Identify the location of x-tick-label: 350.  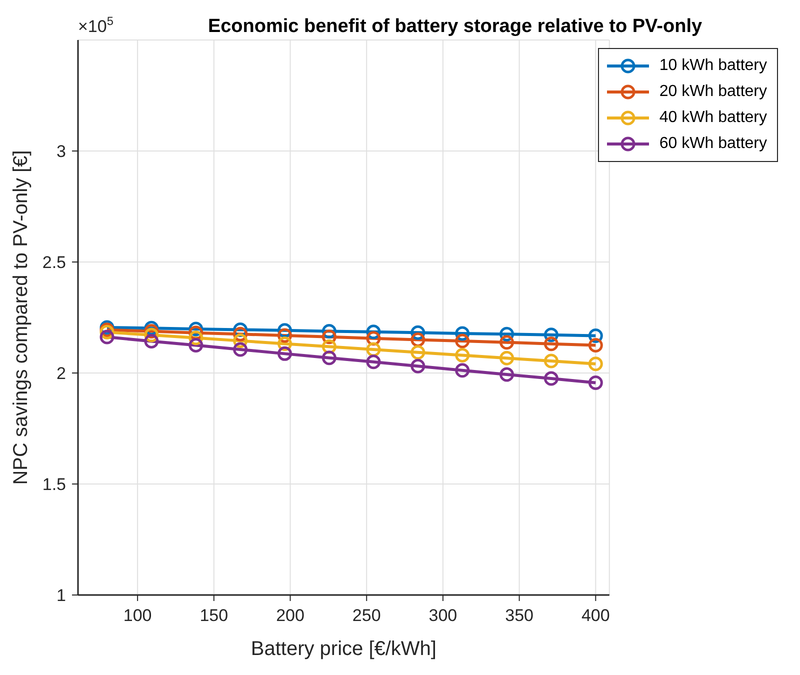
(519, 616).